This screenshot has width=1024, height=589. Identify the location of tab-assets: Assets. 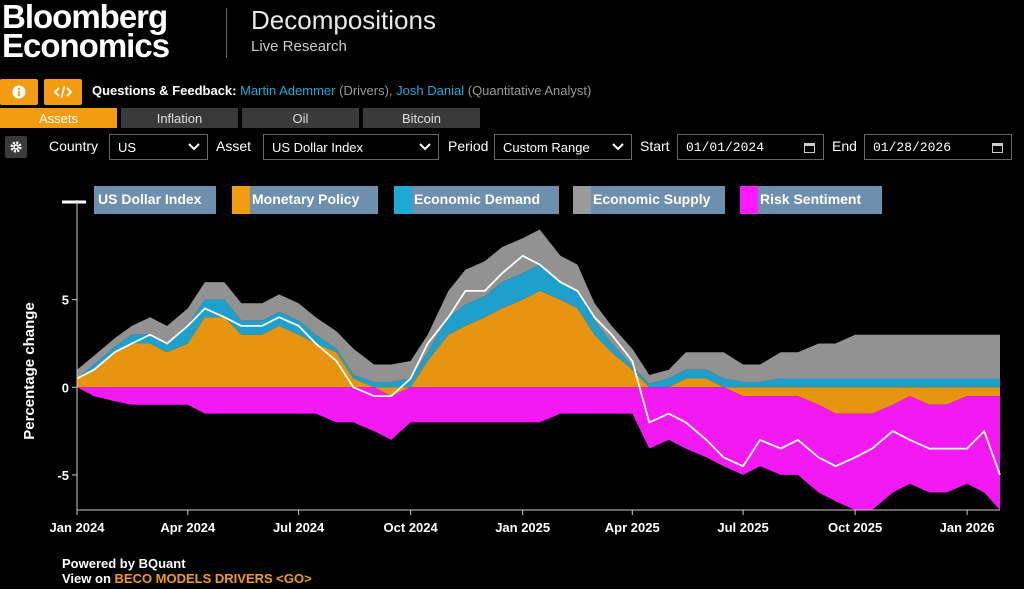
(58, 118).